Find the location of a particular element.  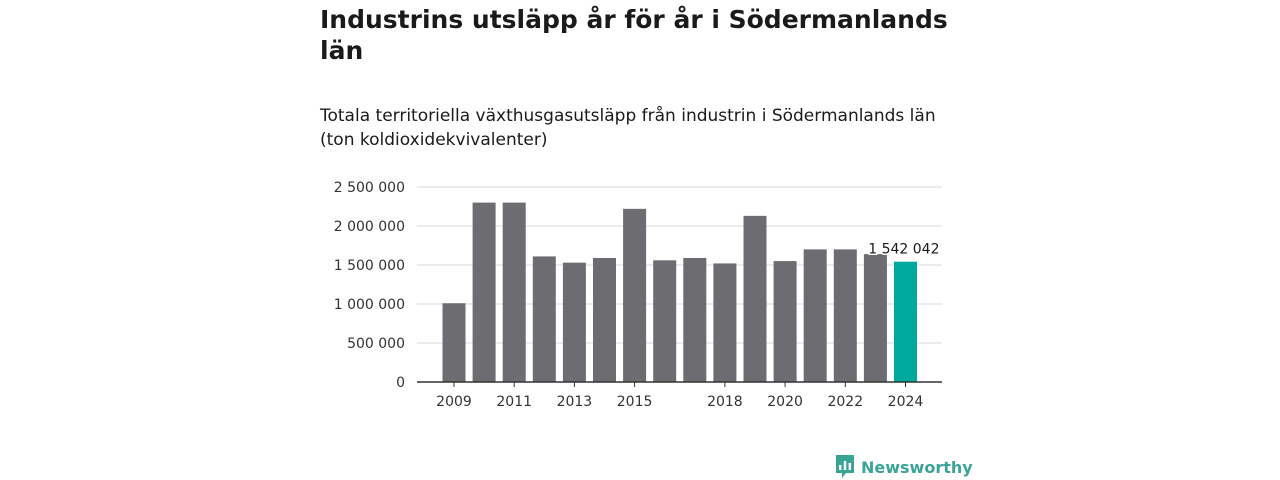

y-tick-label: 2 000 000 is located at coordinates (369, 227).